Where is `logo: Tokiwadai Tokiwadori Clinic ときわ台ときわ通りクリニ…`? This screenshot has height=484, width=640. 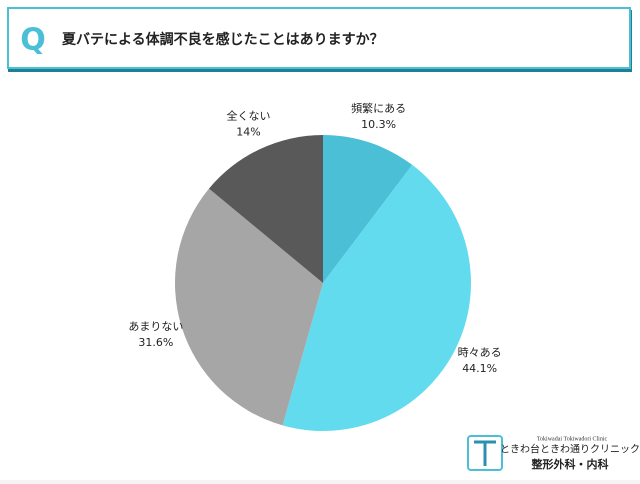
logo: Tokiwadai Tokiwadori Clinic ときわ台ときわ通りクリニ… is located at coordinates (553, 453).